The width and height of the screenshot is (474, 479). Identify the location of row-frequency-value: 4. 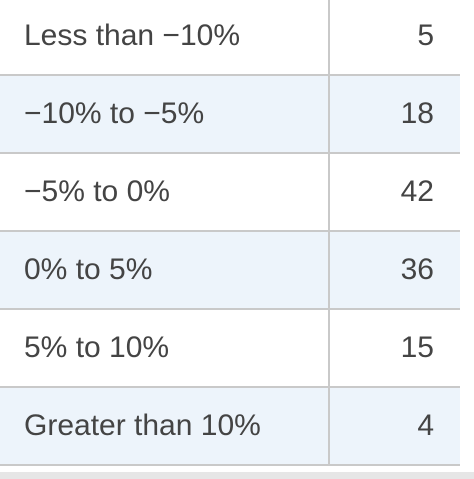
(394, 426).